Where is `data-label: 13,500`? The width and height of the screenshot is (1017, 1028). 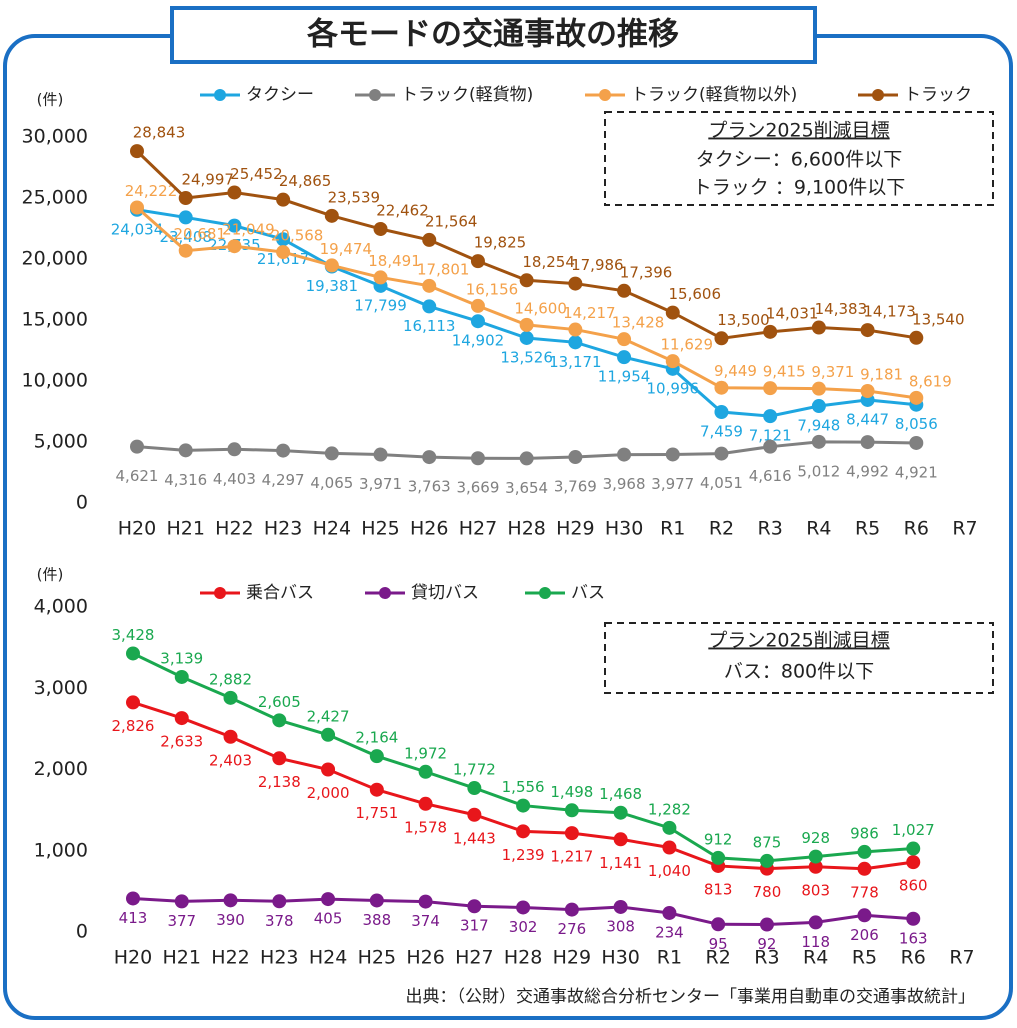 data-label: 13,500 is located at coordinates (743, 320).